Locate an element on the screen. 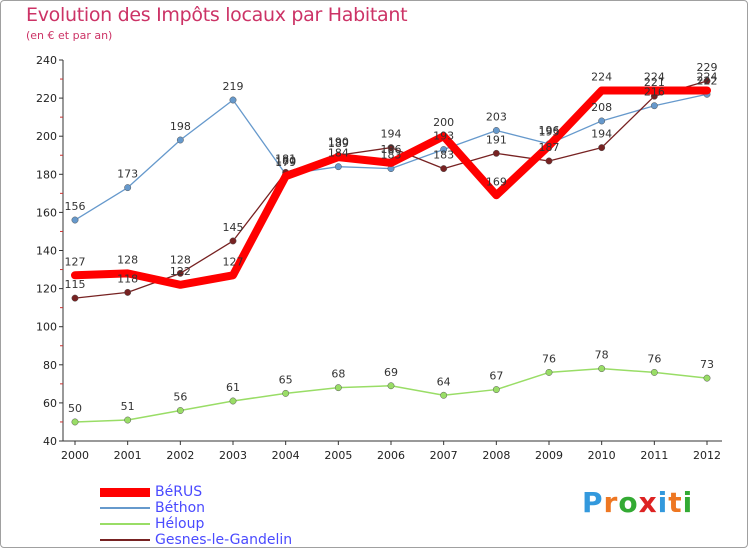 This screenshot has height=550, width=750. data-label-heloup: 68 is located at coordinates (338, 374).